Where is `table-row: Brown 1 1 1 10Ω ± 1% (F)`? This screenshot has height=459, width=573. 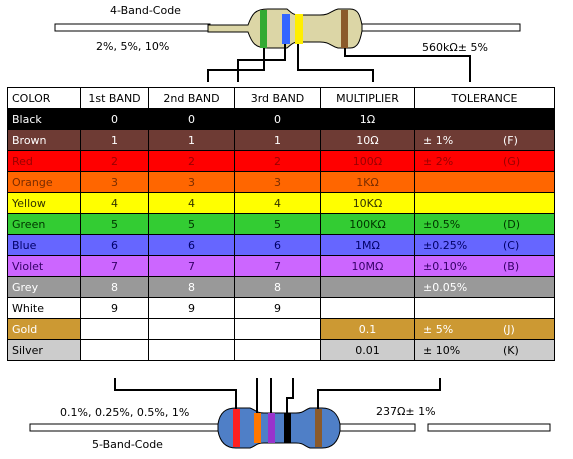 table-row: Brown 1 1 1 10Ω ± 1% (F) is located at coordinates (281, 140).